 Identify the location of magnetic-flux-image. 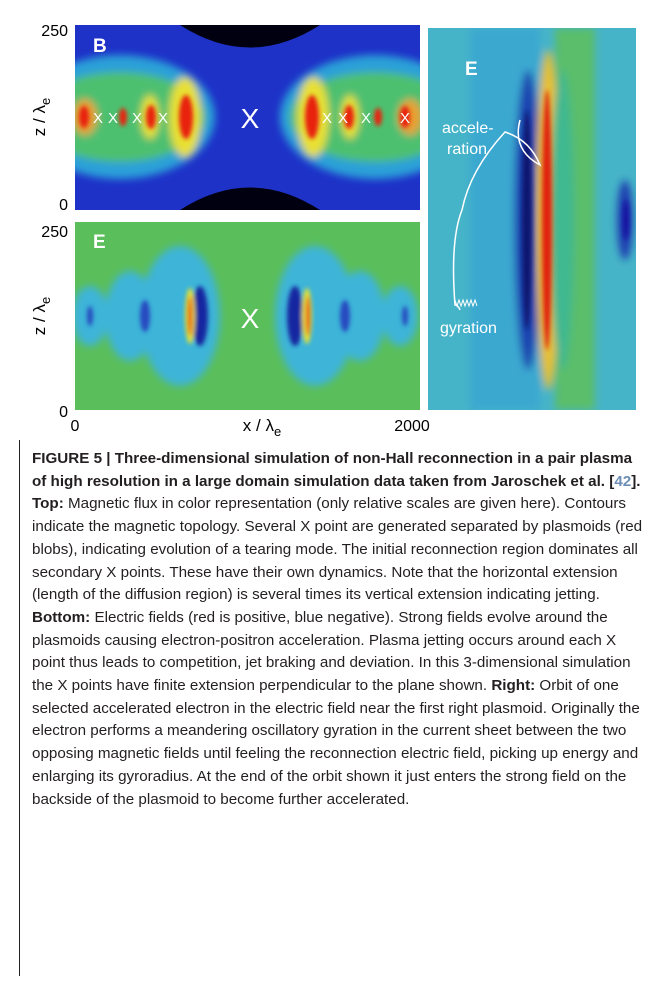
(247, 117).